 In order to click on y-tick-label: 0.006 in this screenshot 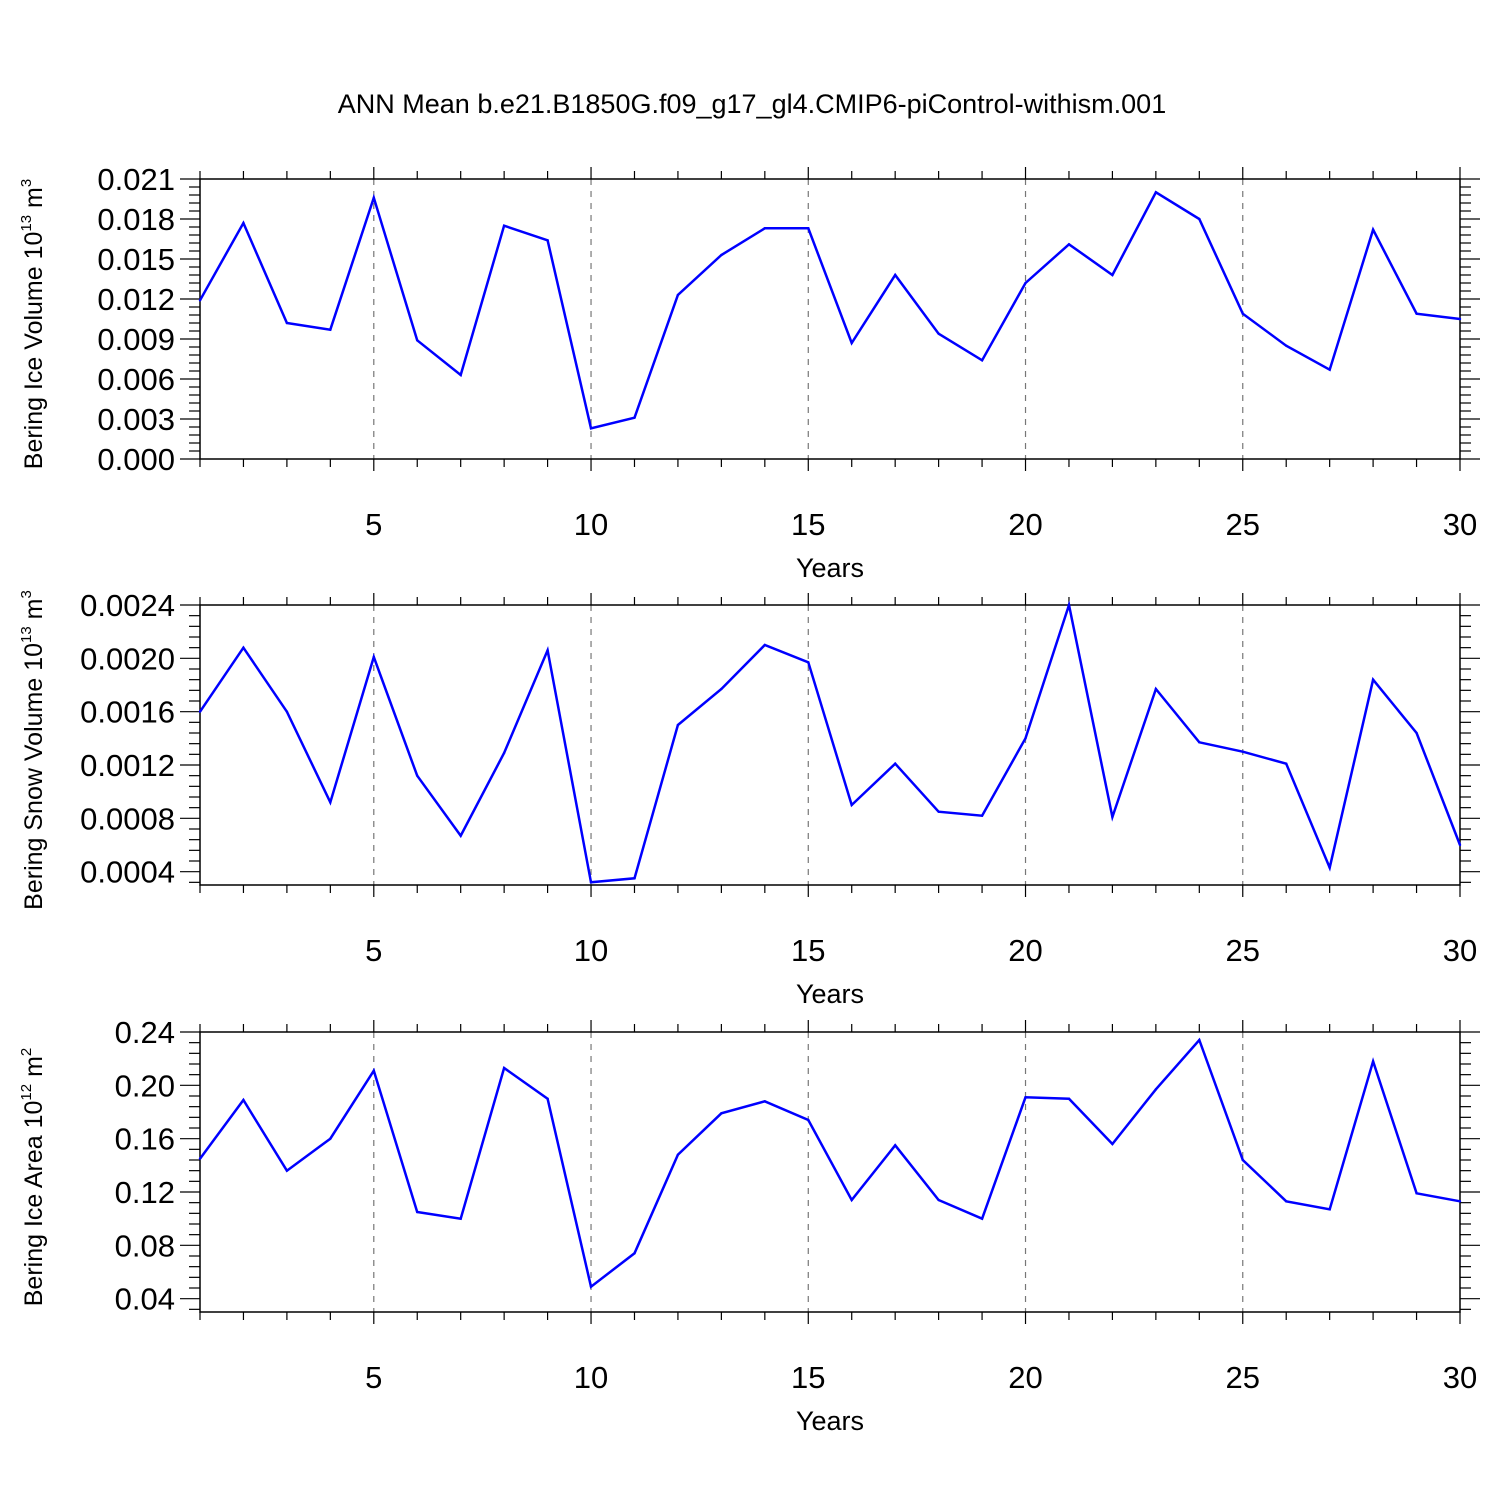, I will do `click(136, 379)`.